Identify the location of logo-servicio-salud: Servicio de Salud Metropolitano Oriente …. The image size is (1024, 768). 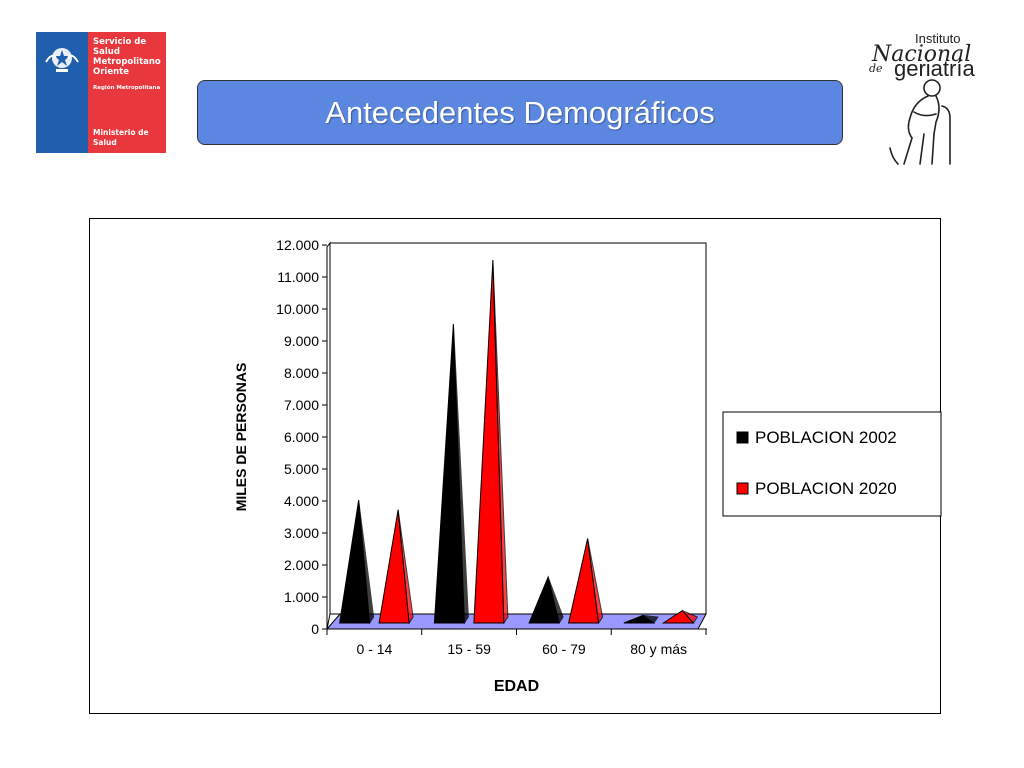
(101, 92).